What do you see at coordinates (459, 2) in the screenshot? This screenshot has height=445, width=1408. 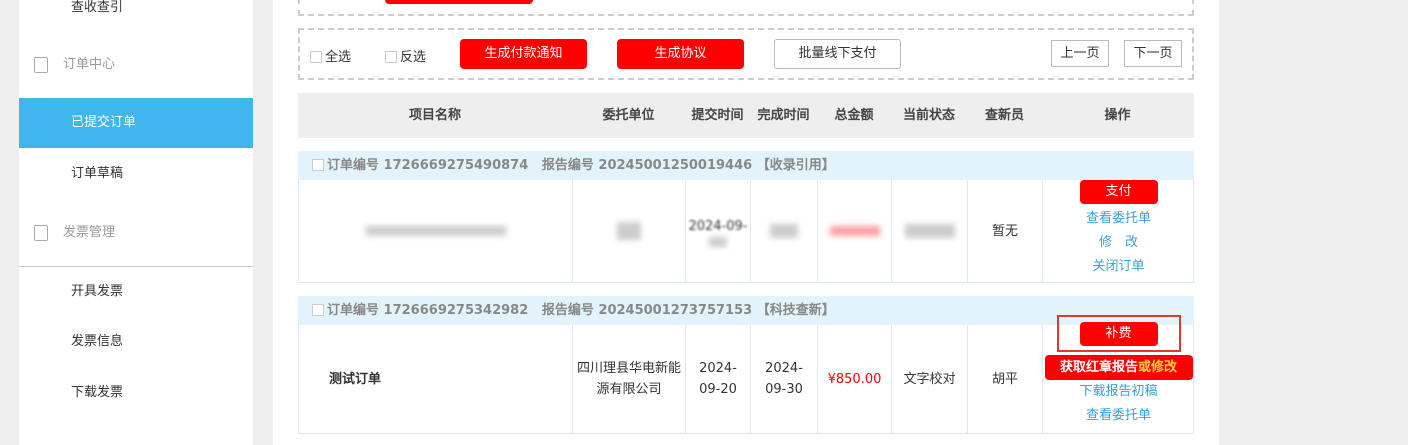 I see `search-button` at bounding box center [459, 2].